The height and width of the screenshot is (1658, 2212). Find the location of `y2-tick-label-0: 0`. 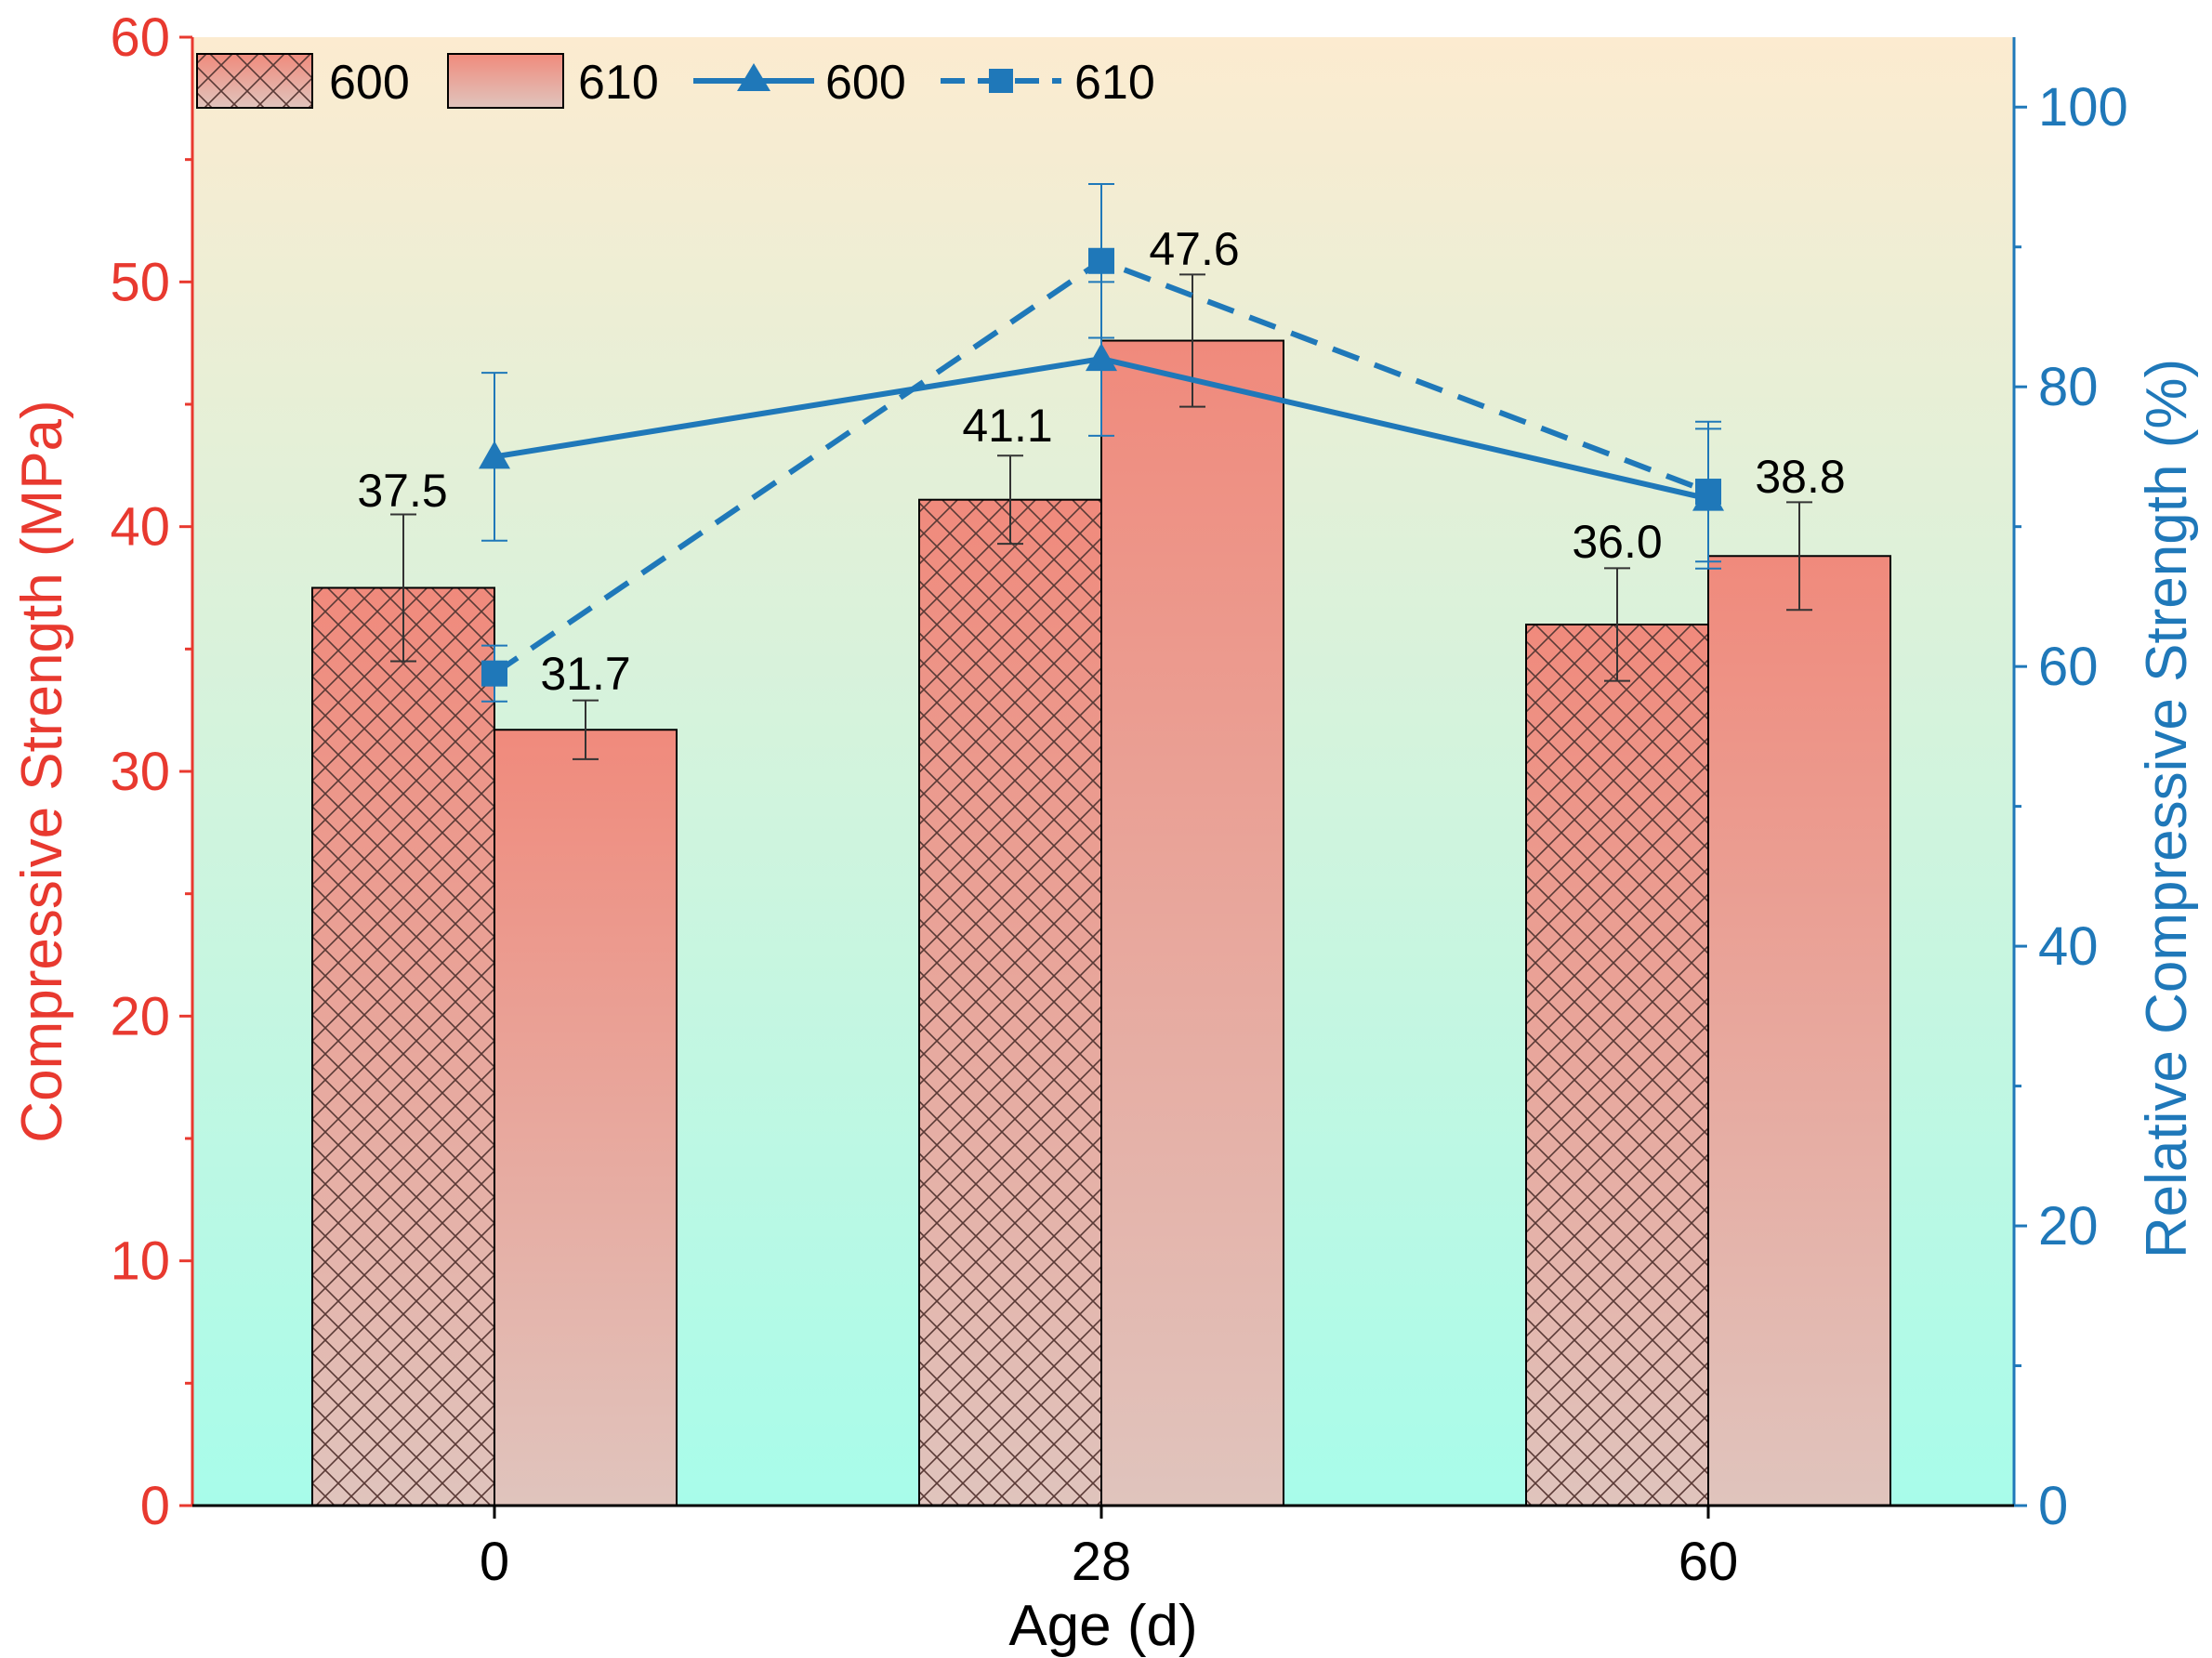

y2-tick-label-0: 0 is located at coordinates (2053, 1506).